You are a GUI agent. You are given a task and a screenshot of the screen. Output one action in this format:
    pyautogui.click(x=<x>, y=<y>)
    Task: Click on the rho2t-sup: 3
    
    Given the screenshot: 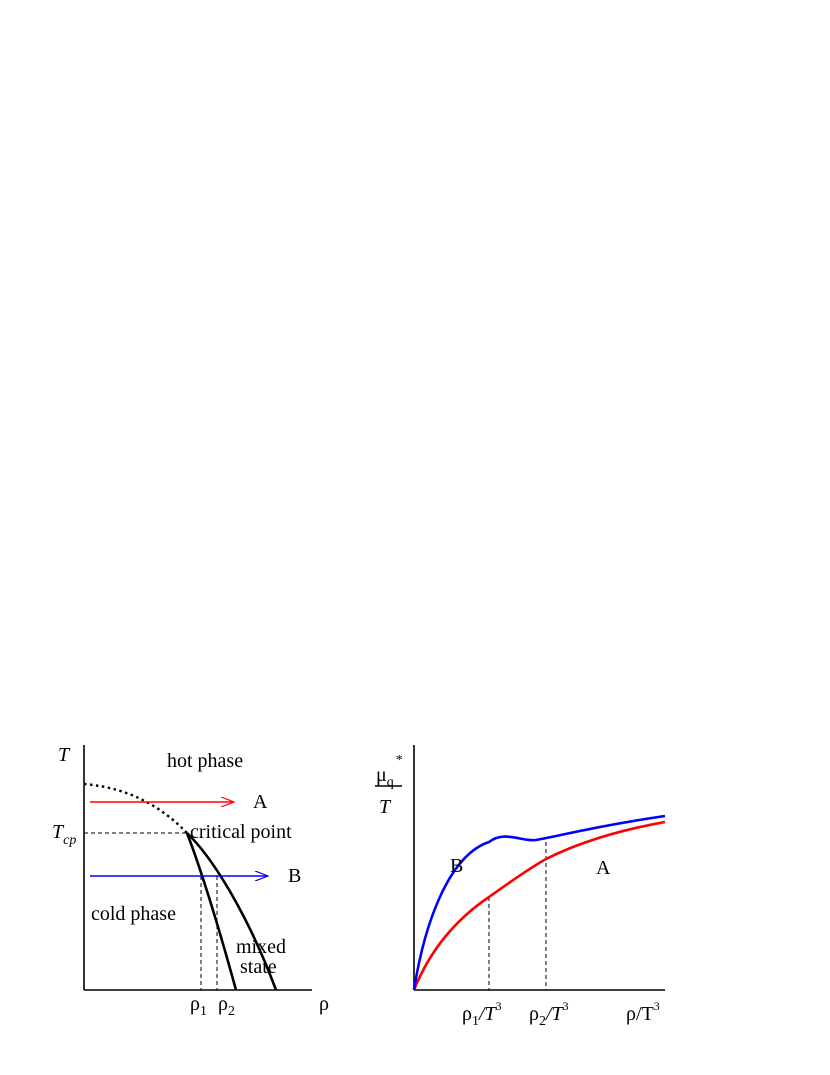 What is the action you would take?
    pyautogui.click(x=566, y=1006)
    